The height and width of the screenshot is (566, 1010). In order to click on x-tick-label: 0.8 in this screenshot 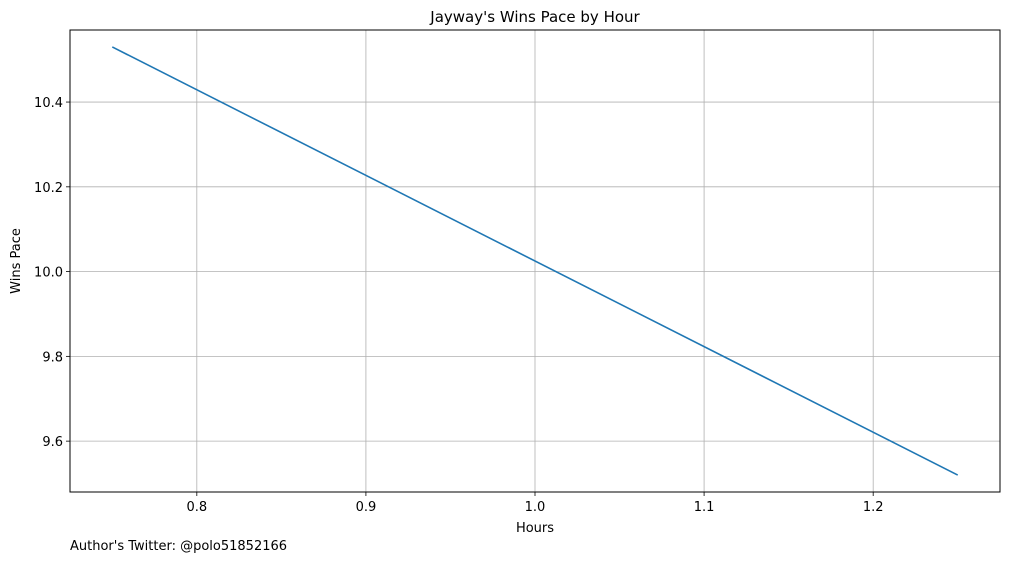, I will do `click(196, 507)`.